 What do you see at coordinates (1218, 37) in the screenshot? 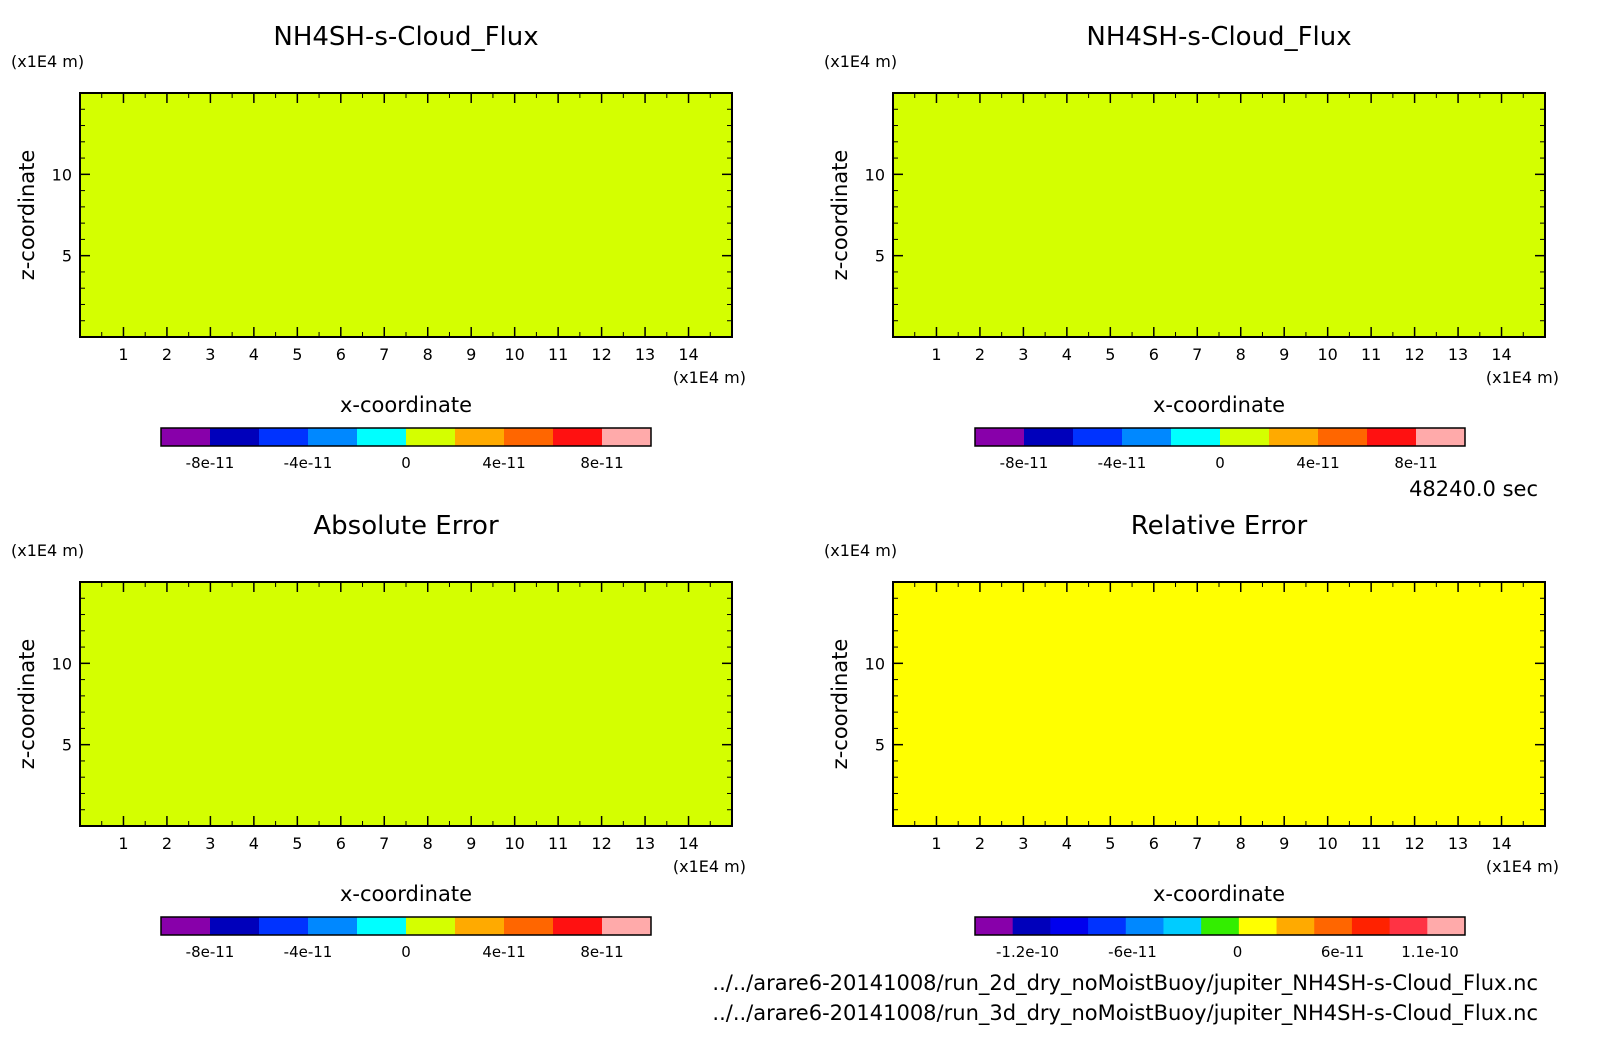
I see `chart-title: NH4SH-s-Cloud_Flux` at bounding box center [1218, 37].